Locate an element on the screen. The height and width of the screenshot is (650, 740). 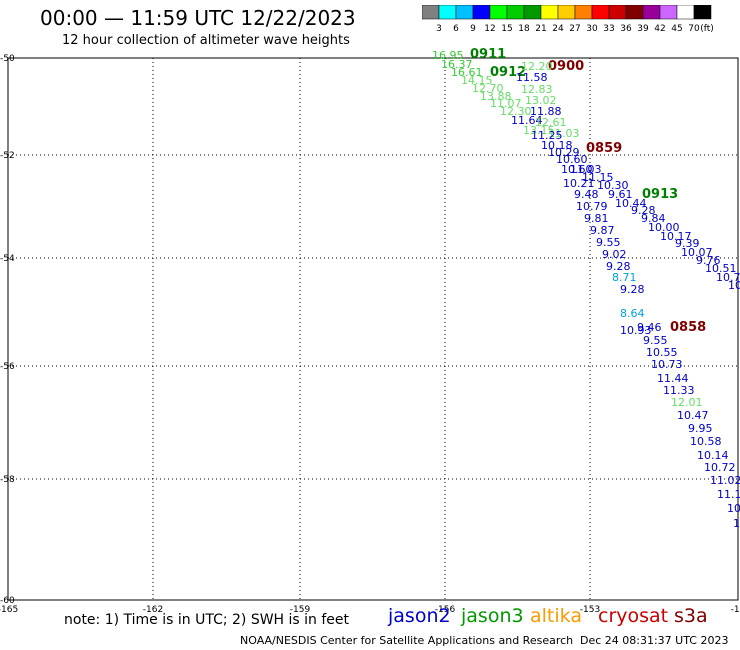
color-tick-label: 36 is located at coordinates (626, 29).